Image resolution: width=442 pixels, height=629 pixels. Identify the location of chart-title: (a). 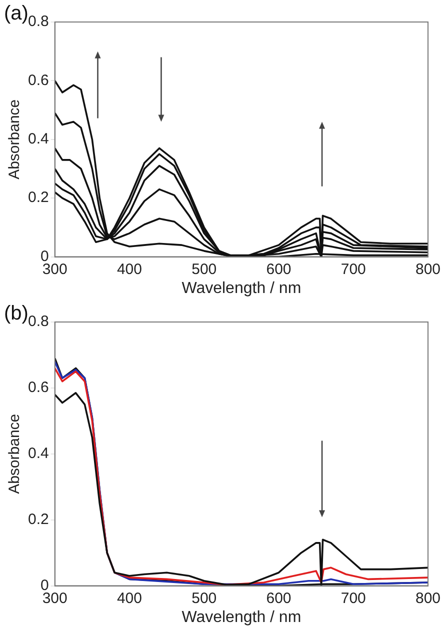
(16, 13).